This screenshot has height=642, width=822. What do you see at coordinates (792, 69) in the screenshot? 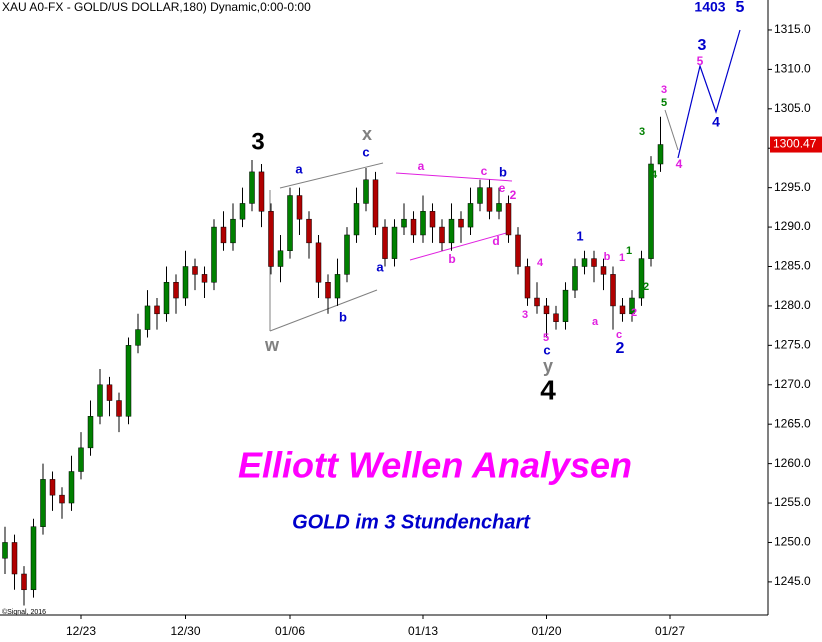
I see `y-tick-label: 1310.0` at bounding box center [792, 69].